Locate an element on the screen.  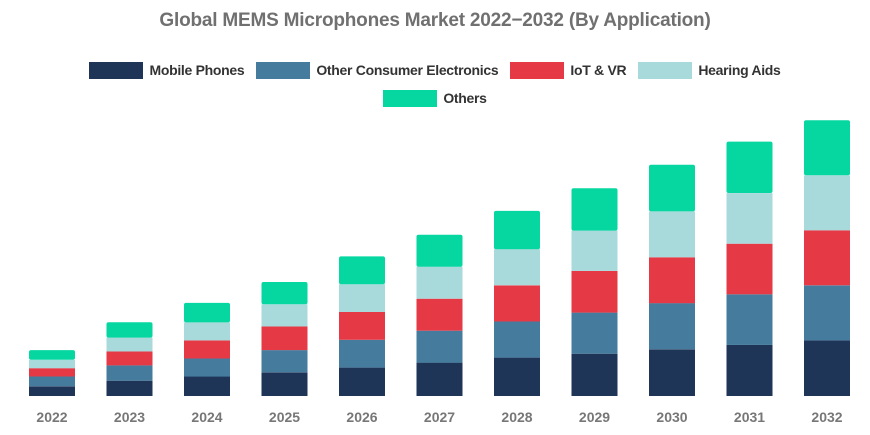
legend-swatch-others is located at coordinates (410, 98).